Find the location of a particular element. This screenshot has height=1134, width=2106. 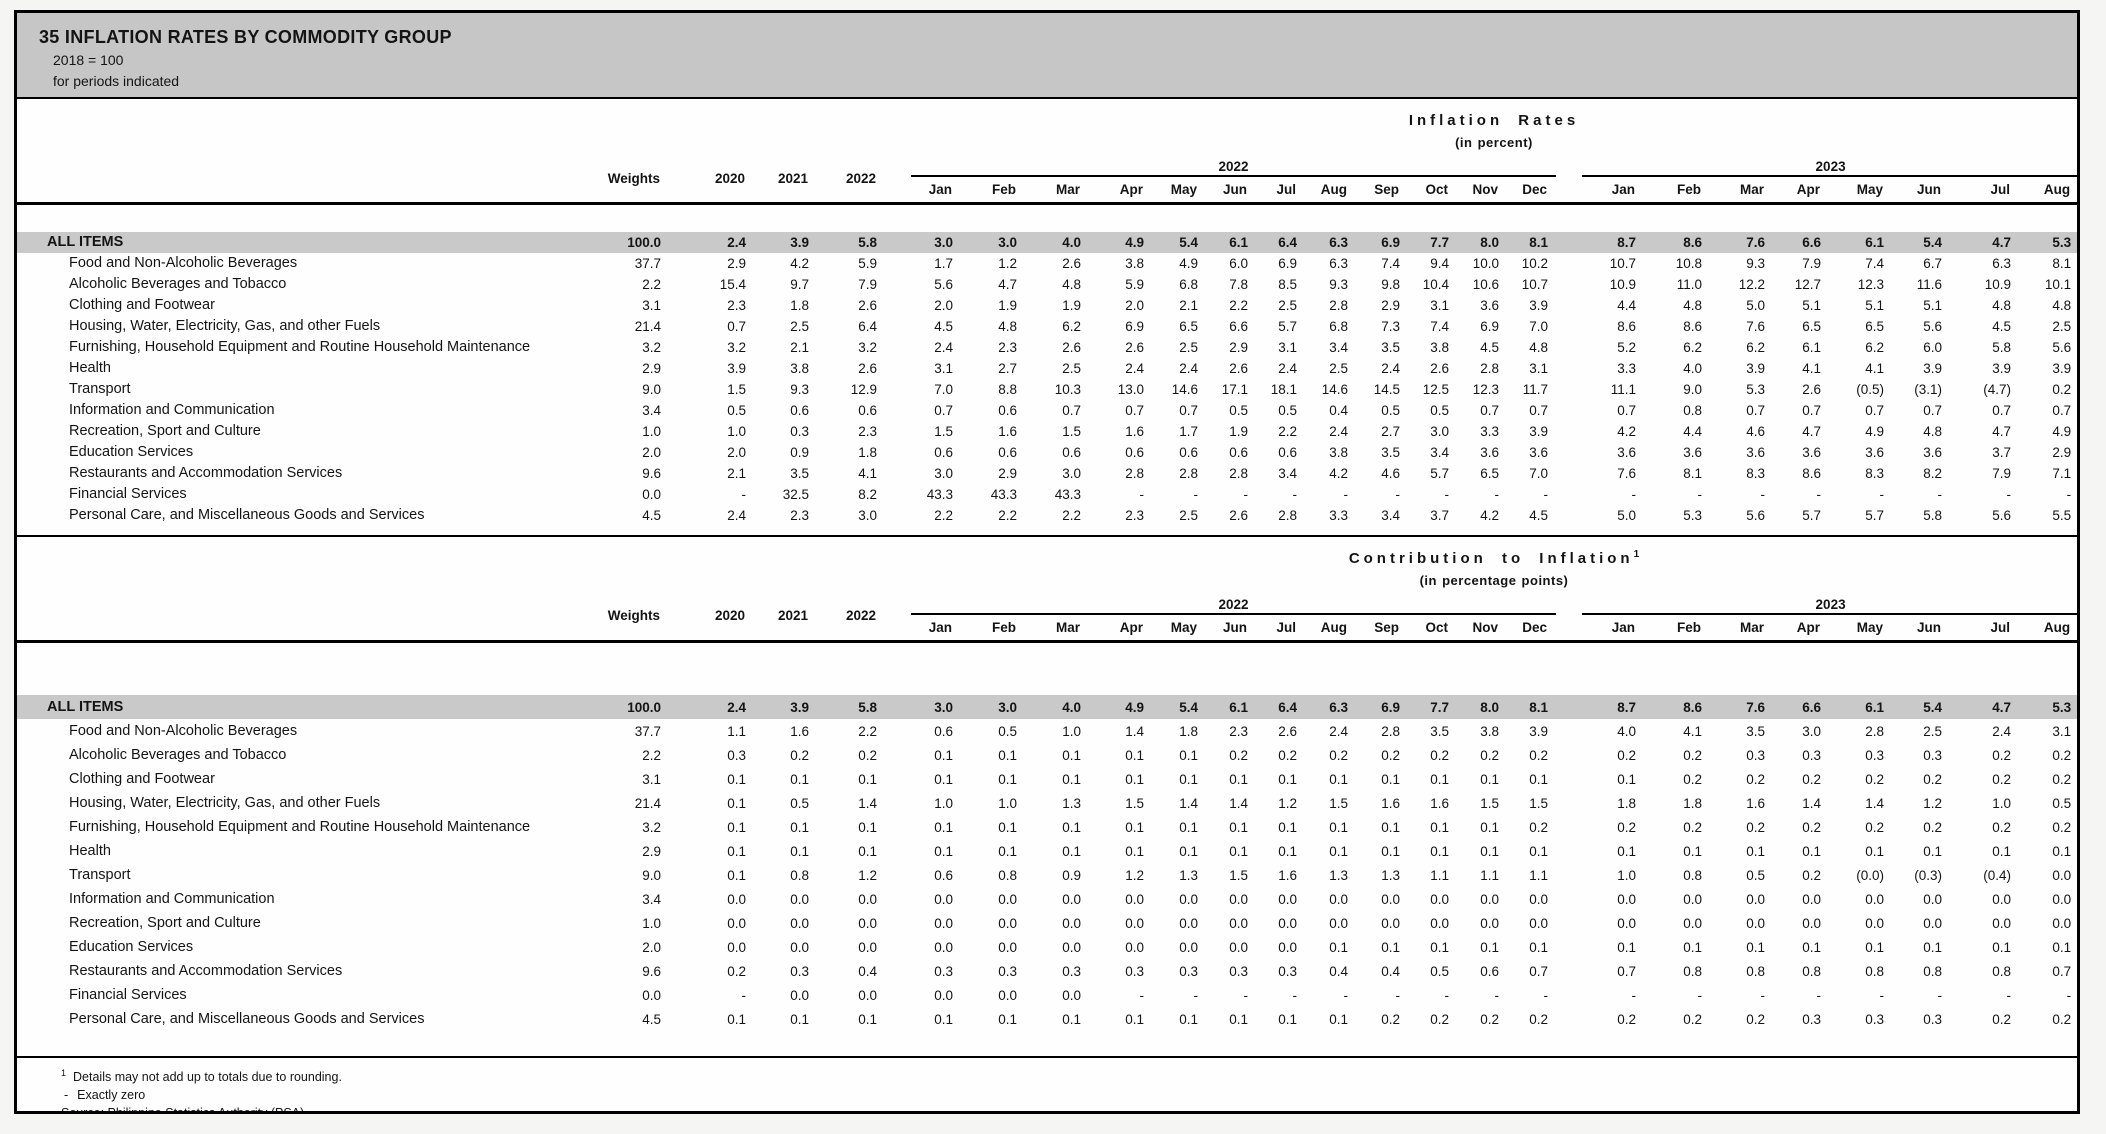

spacer-row is located at coordinates (1047, 218).